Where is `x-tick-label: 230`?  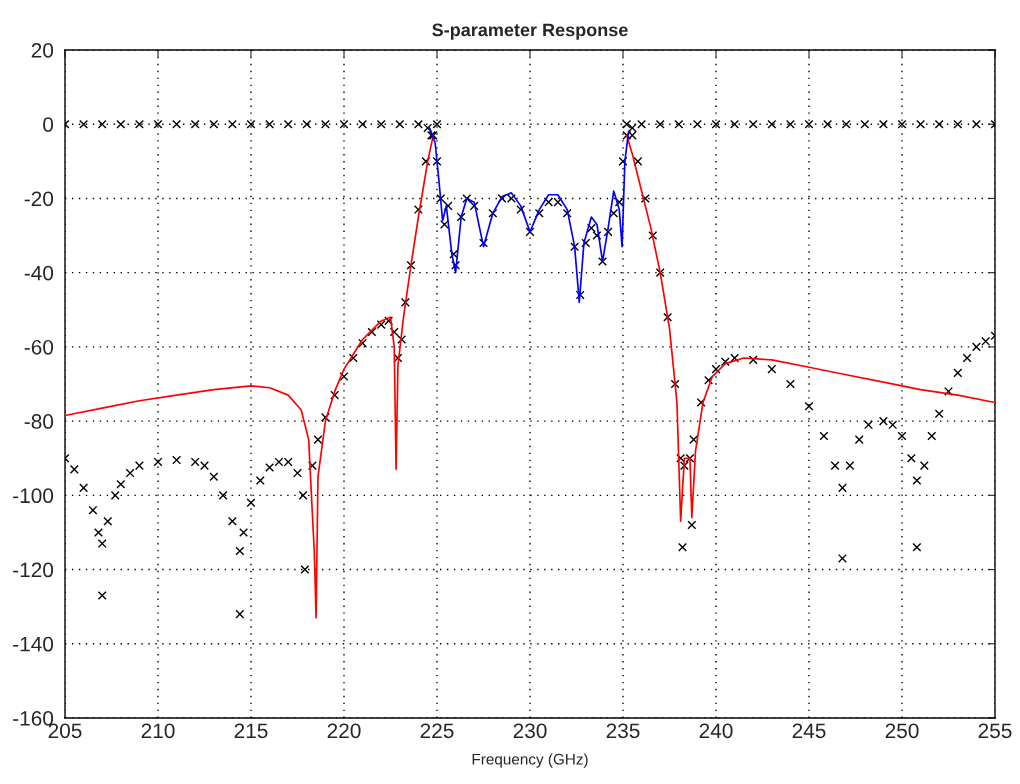
x-tick-label: 230 is located at coordinates (530, 731).